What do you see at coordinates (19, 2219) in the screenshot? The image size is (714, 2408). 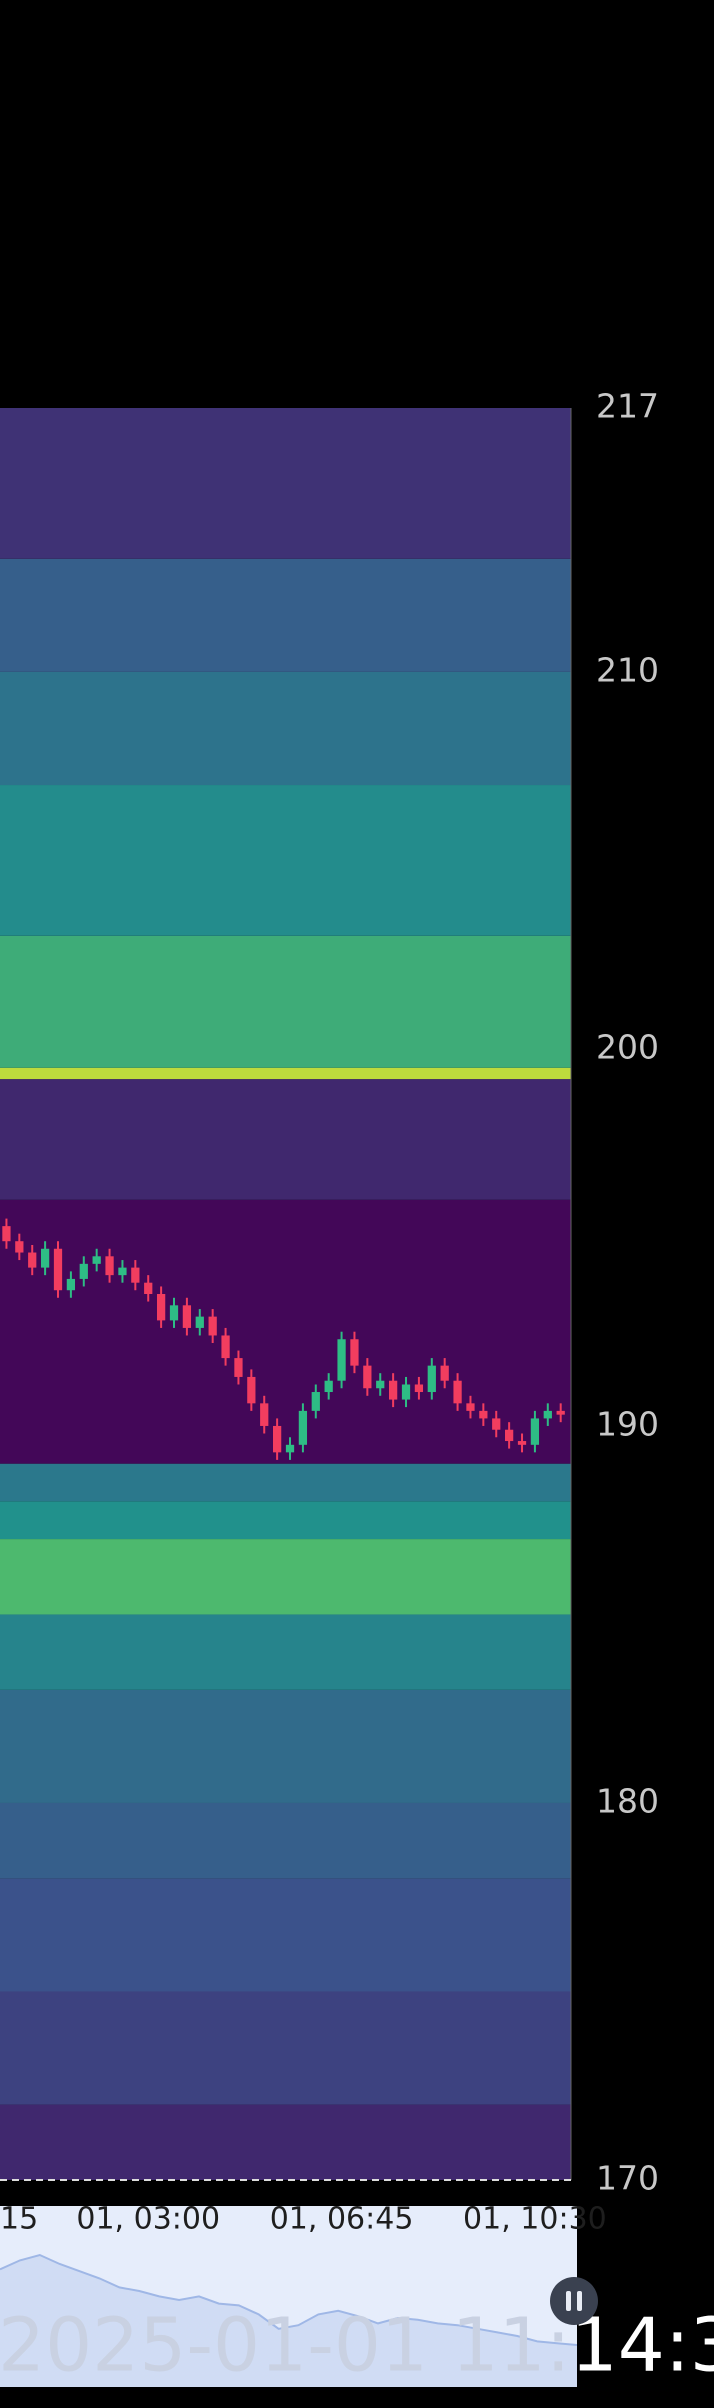 I see `x-tick-label: 15` at bounding box center [19, 2219].